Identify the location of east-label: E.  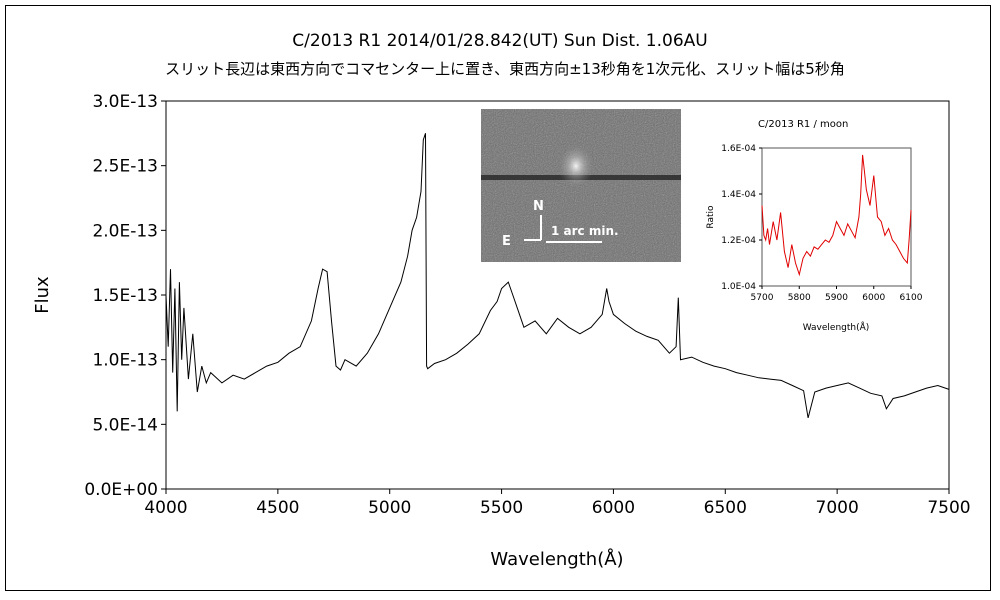
(506, 241).